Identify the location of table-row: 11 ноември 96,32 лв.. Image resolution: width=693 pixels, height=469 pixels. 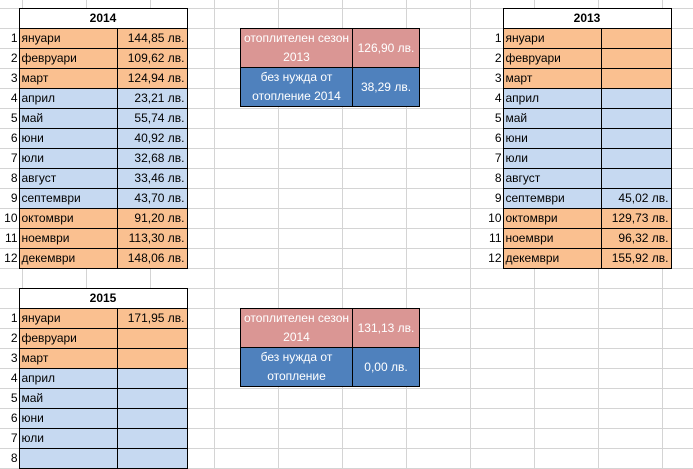
(578, 238).